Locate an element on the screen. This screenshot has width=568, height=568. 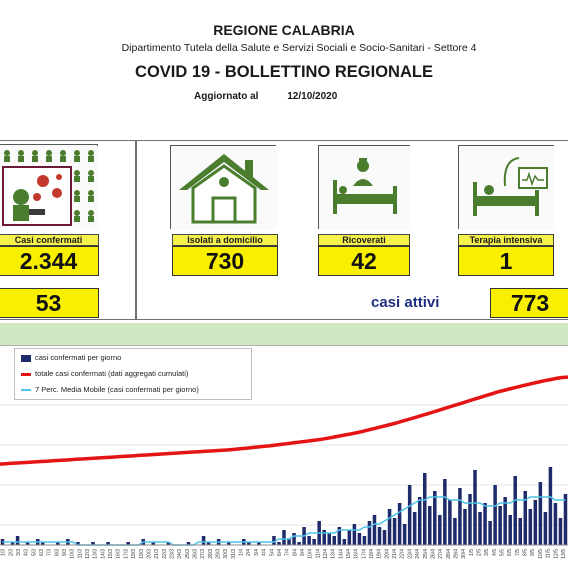
x-tick-label: 26/4 is located at coordinates (433, 554).